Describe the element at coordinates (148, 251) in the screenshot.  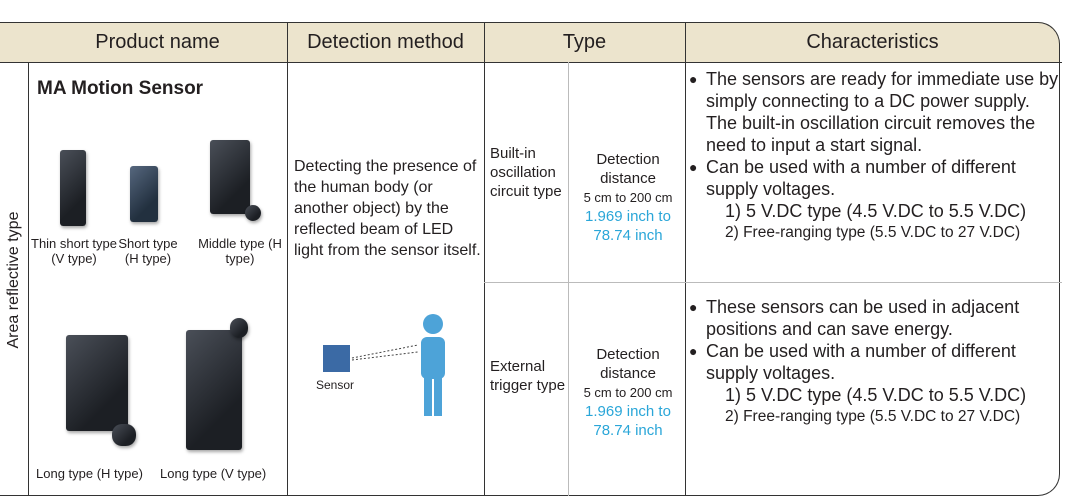
I see `image-label: Short type (H type)` at that location.